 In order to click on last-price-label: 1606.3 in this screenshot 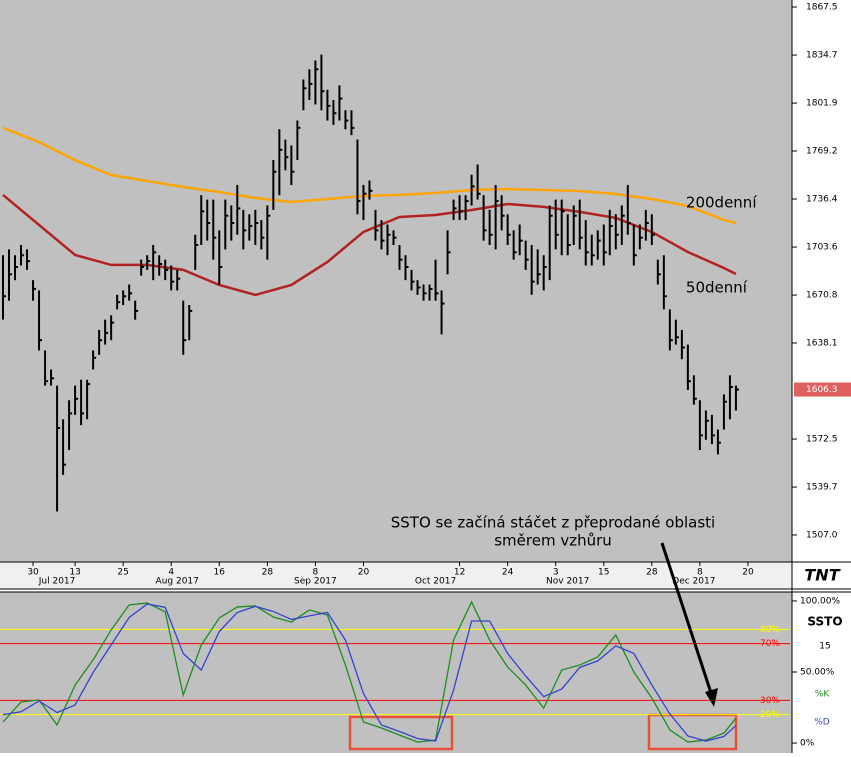, I will do `click(822, 390)`.